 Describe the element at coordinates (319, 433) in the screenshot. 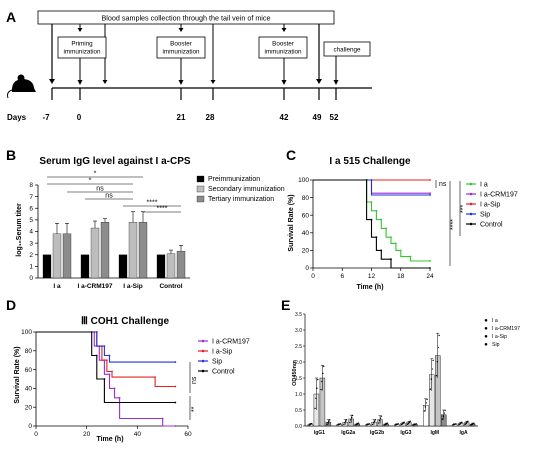

I see `e-category-label: IgG1` at that location.